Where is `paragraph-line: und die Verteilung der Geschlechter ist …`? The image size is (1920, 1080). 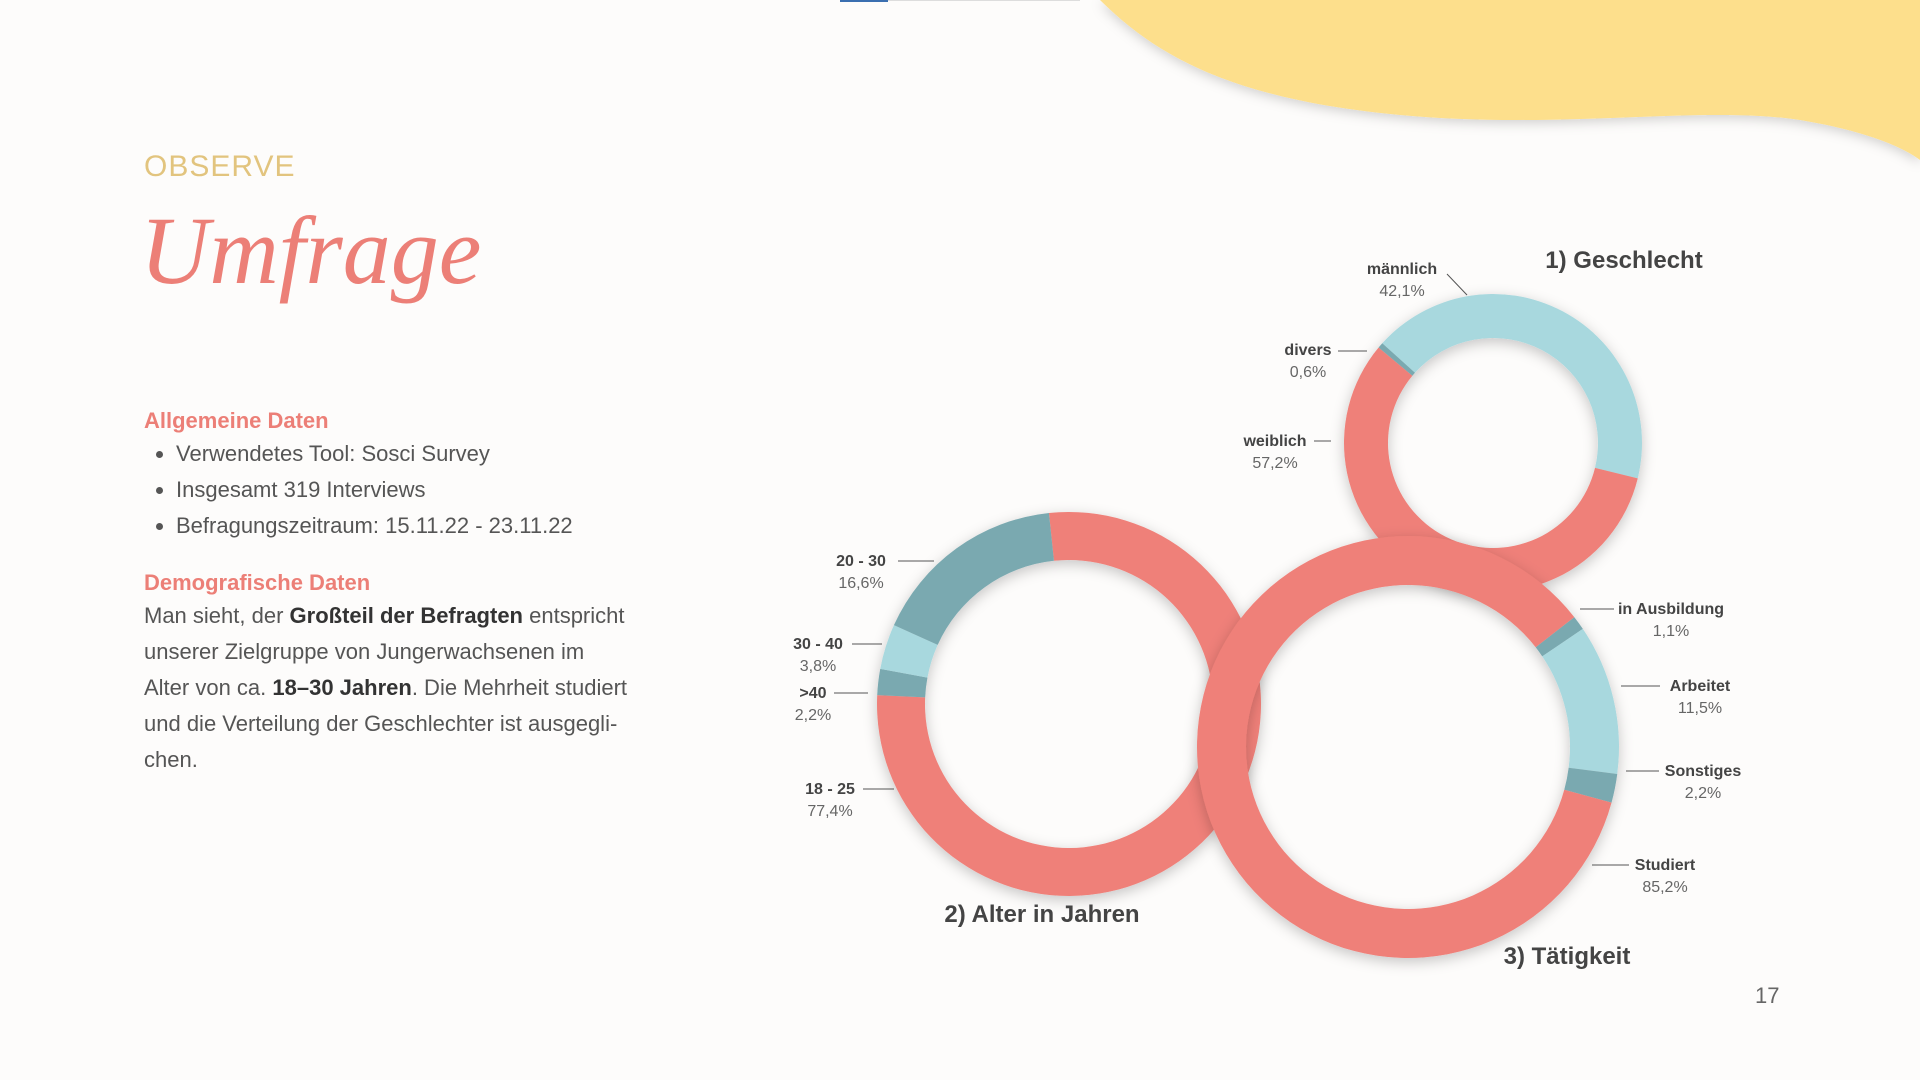
paragraph-line: und die Verteilung der Geschlechter ist … is located at coordinates (404, 724).